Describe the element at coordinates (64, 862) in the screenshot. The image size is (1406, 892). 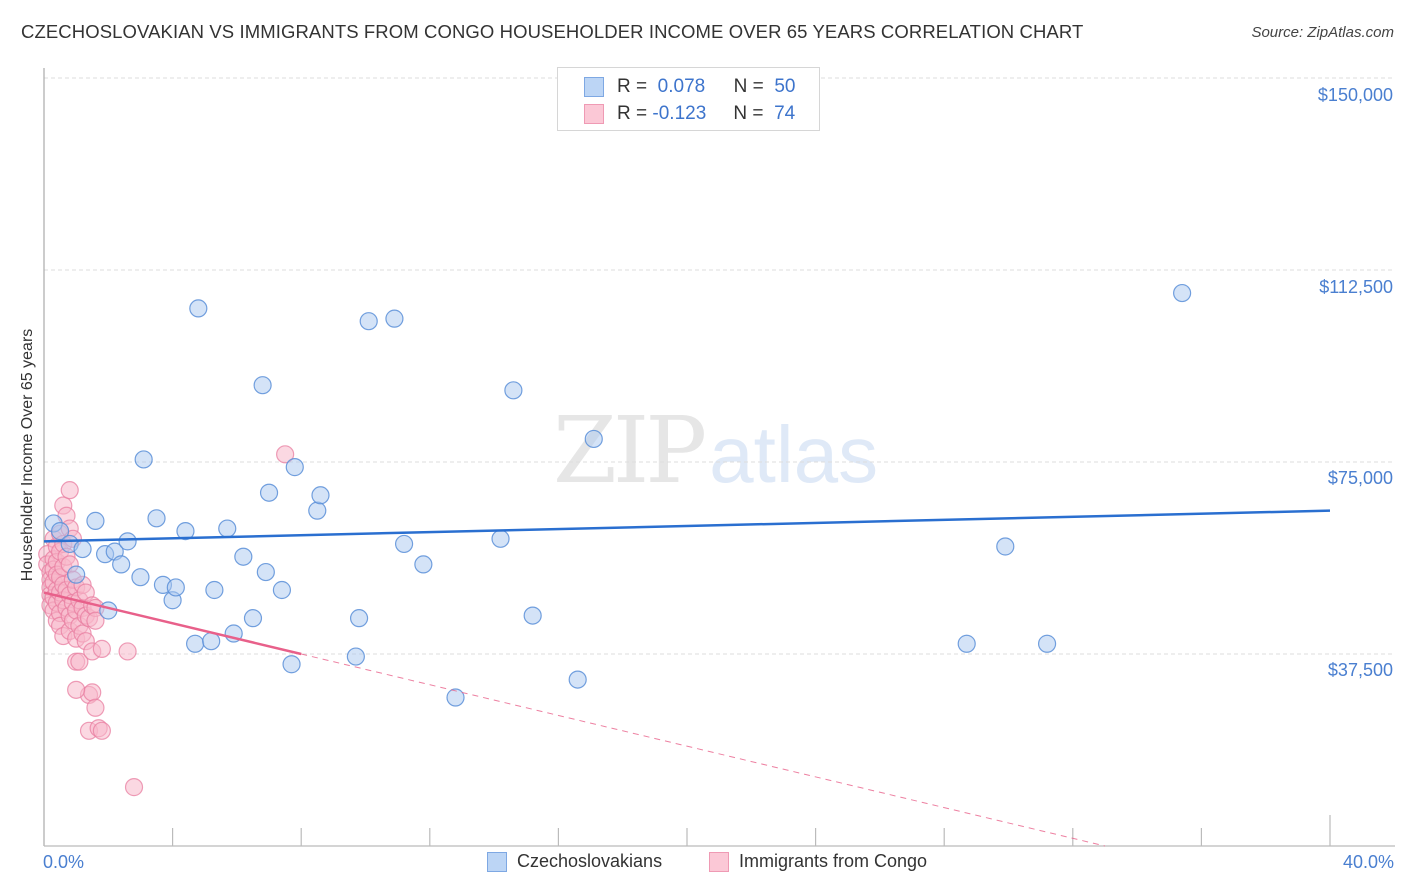
I see `x-tick-min: 0.0%` at that location.